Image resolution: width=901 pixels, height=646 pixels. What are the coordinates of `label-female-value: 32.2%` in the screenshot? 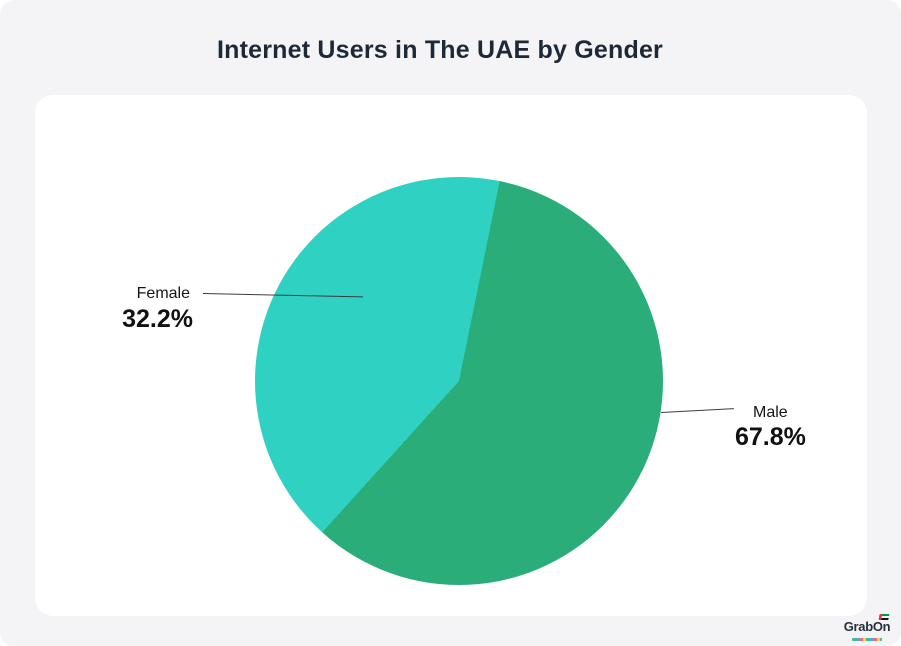 It's located at (157, 319).